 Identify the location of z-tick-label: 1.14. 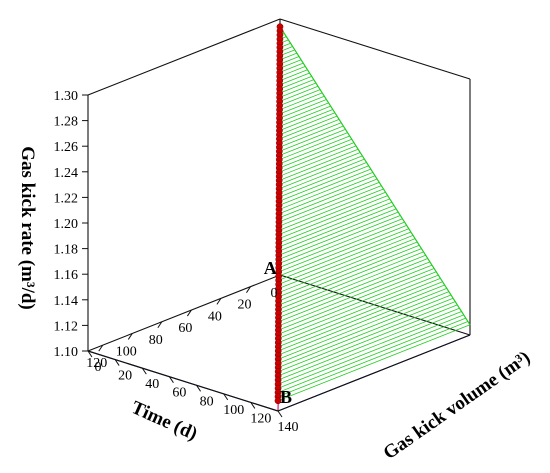
(66, 301).